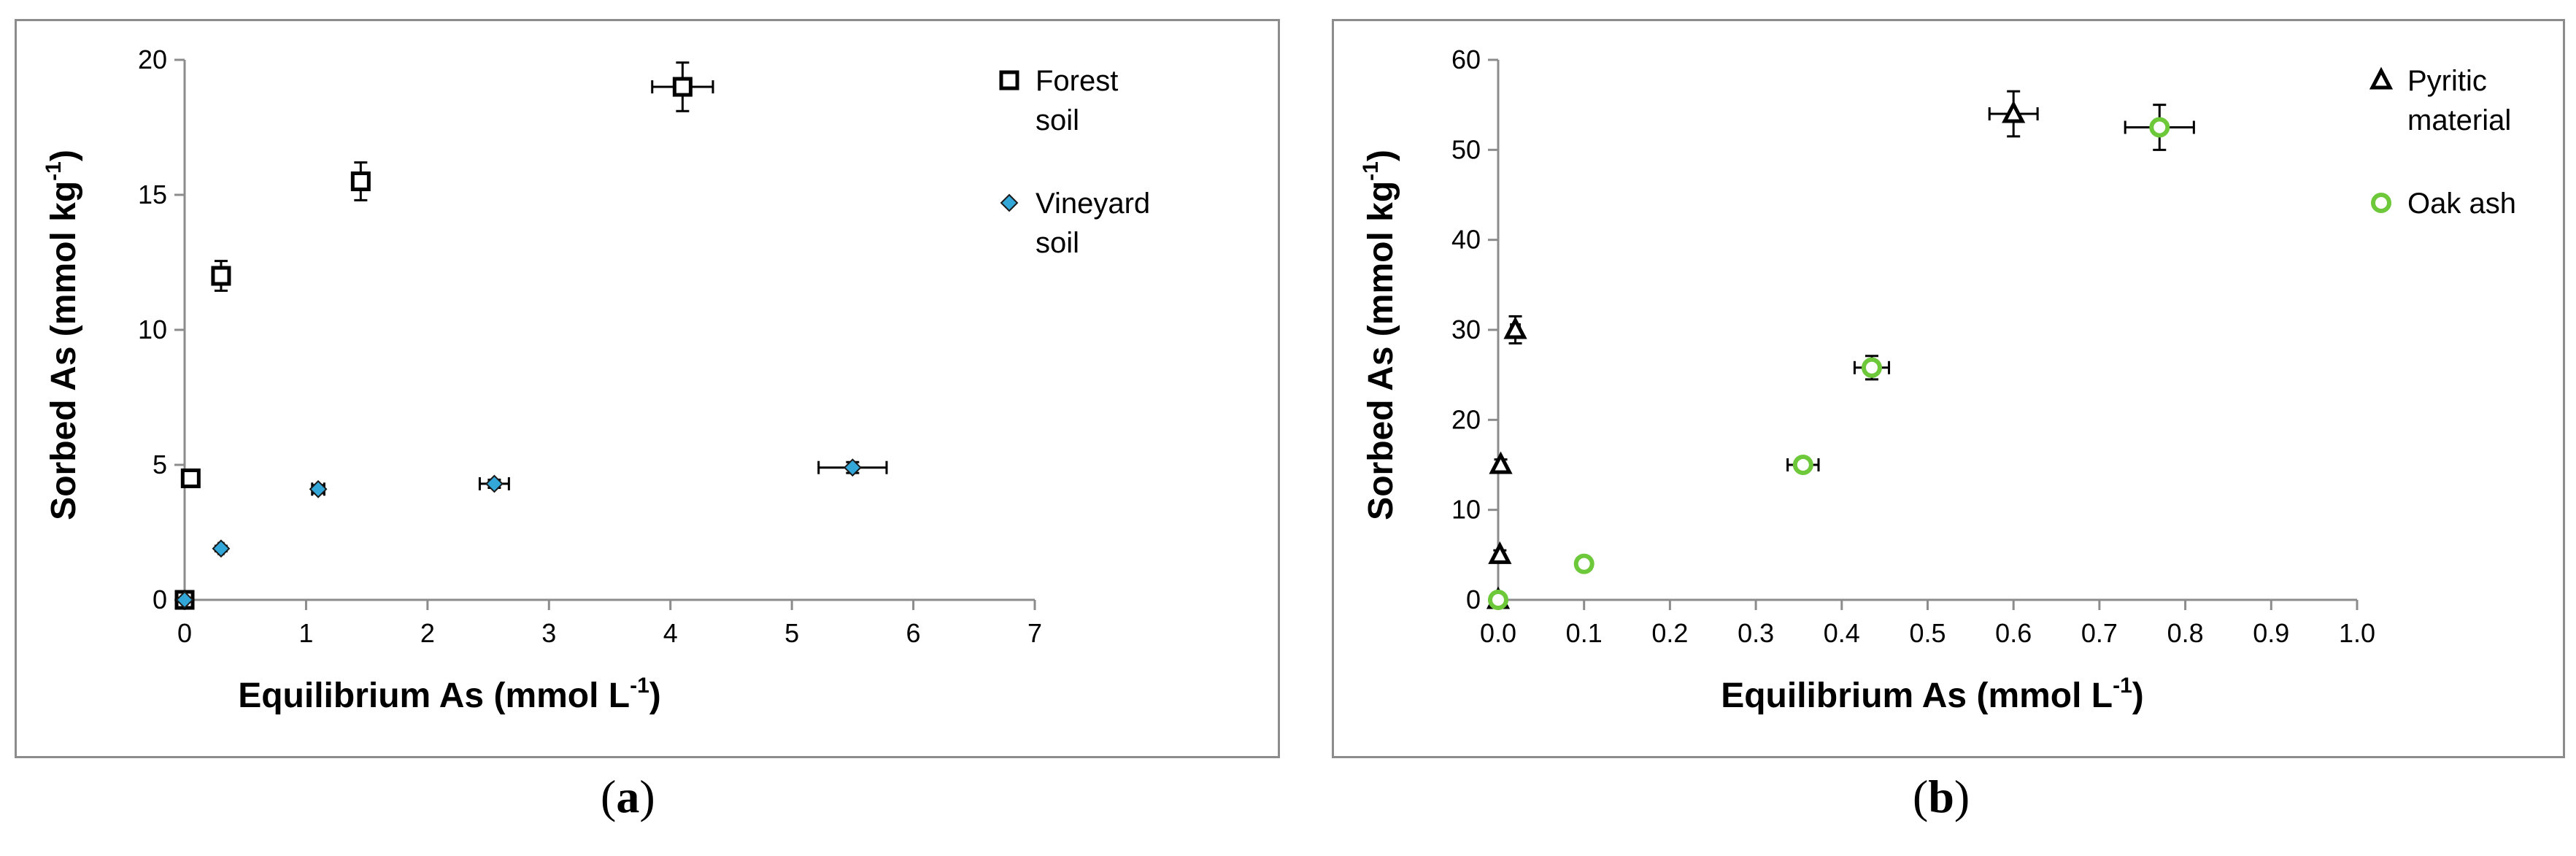 The width and height of the screenshot is (2576, 856). What do you see at coordinates (62, 335) in the screenshot?
I see `y-axis-title-a: Sorbed As (mmol kg-1)` at bounding box center [62, 335].